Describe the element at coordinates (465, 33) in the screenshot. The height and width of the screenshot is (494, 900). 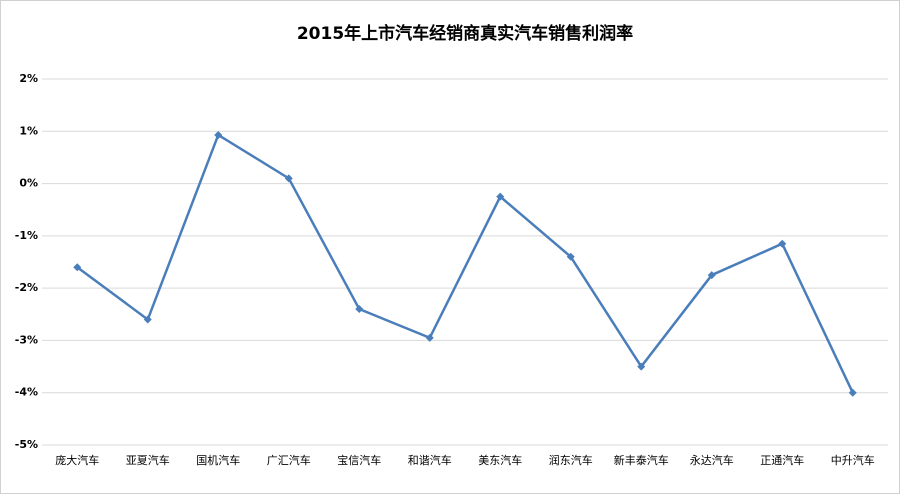
I see `chart-title: 2015年上市汽车经销商真实汽车销售利润率` at that location.